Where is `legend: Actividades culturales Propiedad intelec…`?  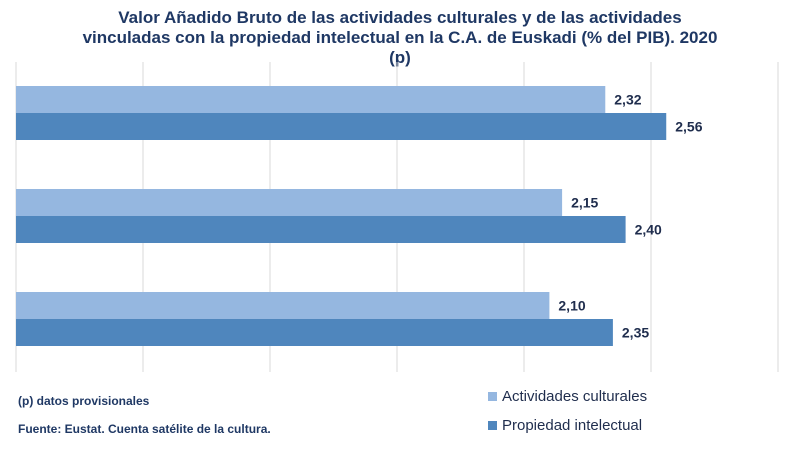
legend: Actividades culturales Propiedad intelec… is located at coordinates (567, 415).